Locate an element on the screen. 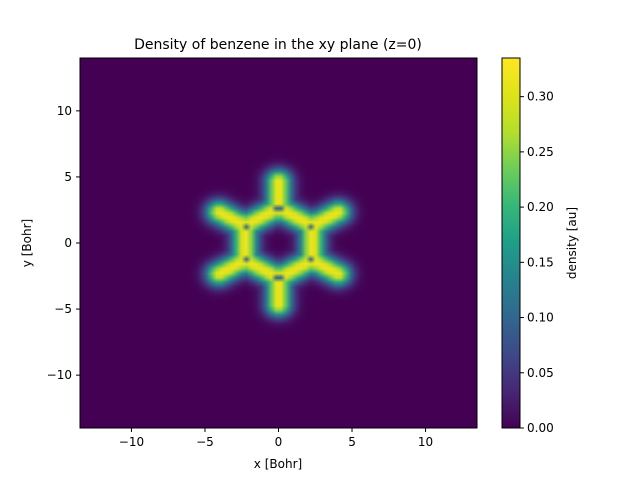  y-axis-ticks: −10 −5 0 5 10 is located at coordinates (63, 243).